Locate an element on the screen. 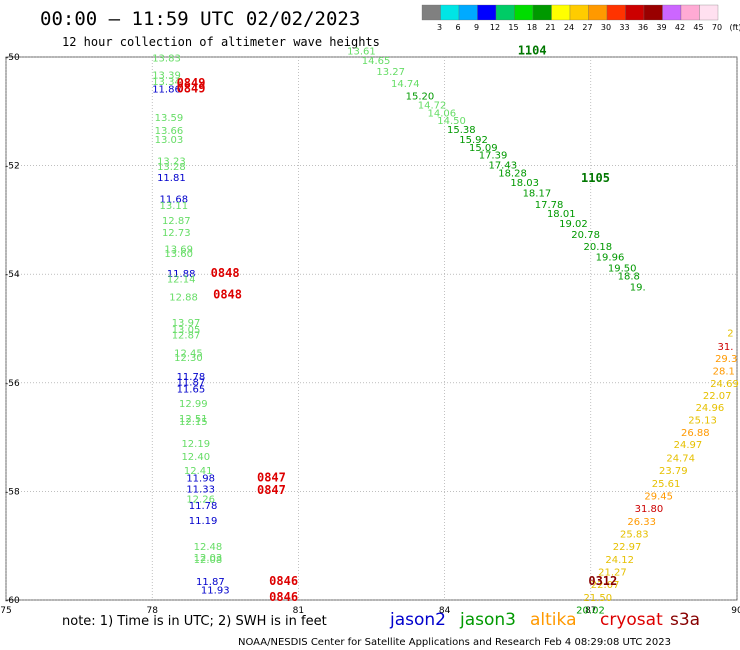 Image resolution: width=740 pixels, height=650 pixels. wave-height-value: 15.92 is located at coordinates (473, 140).